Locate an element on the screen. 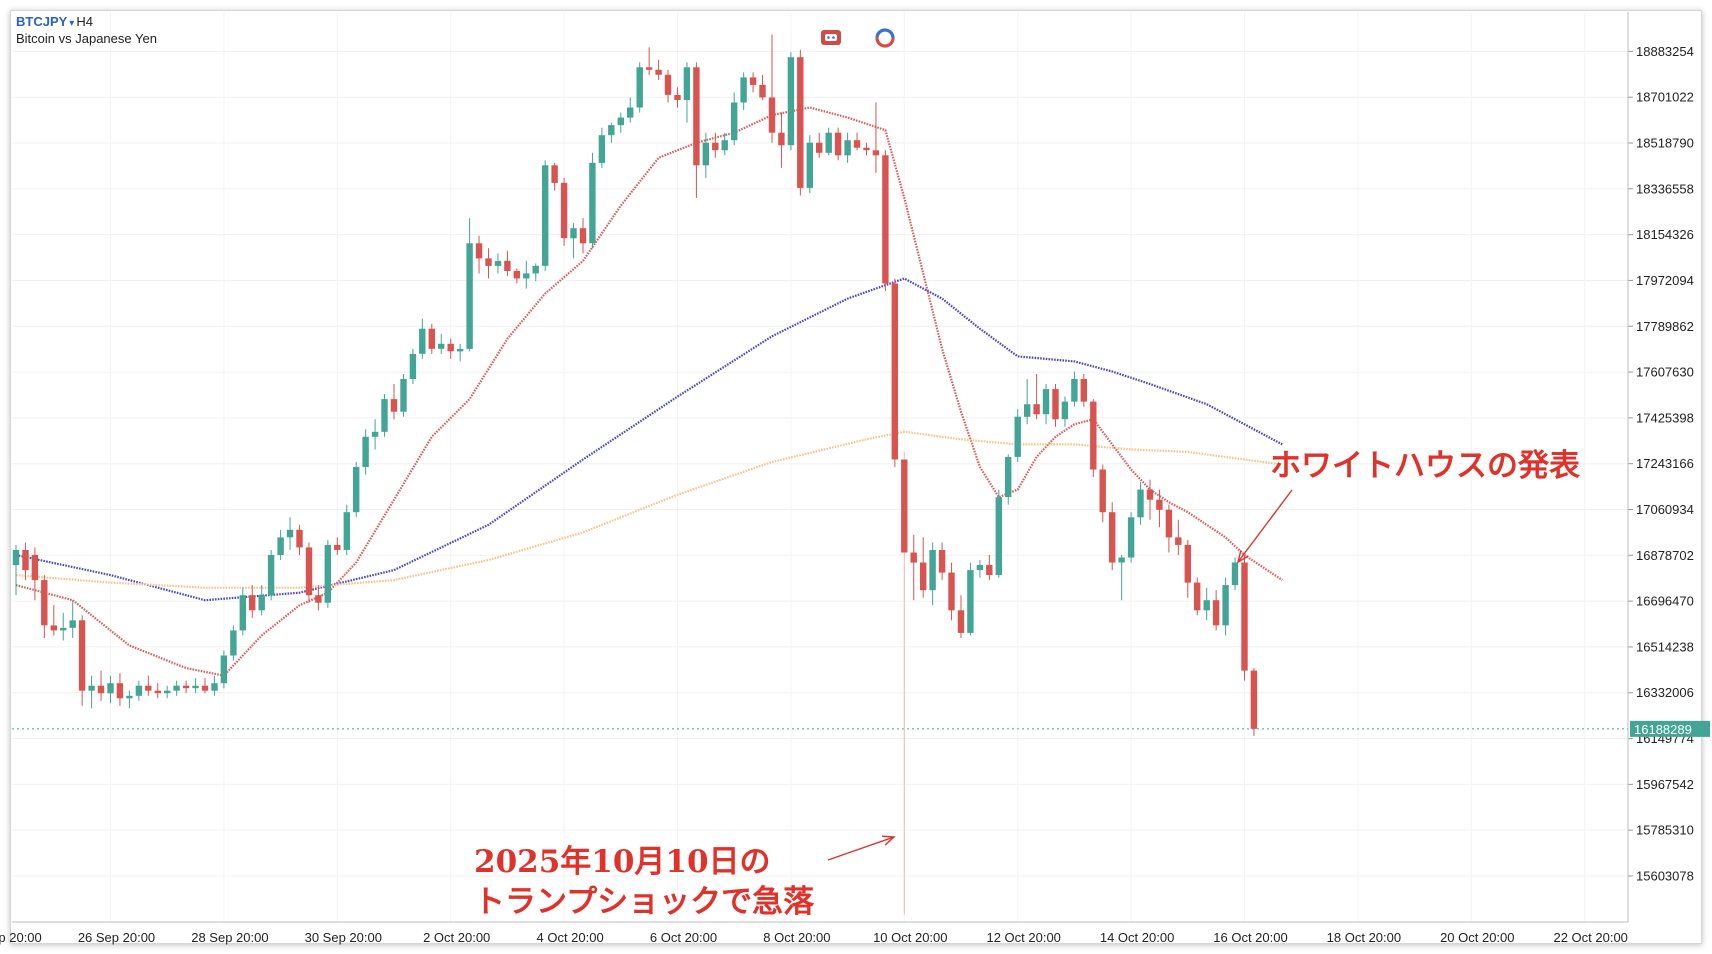 The height and width of the screenshot is (954, 1712). x-tick-label: 20 Oct 20:00 is located at coordinates (1477, 937).